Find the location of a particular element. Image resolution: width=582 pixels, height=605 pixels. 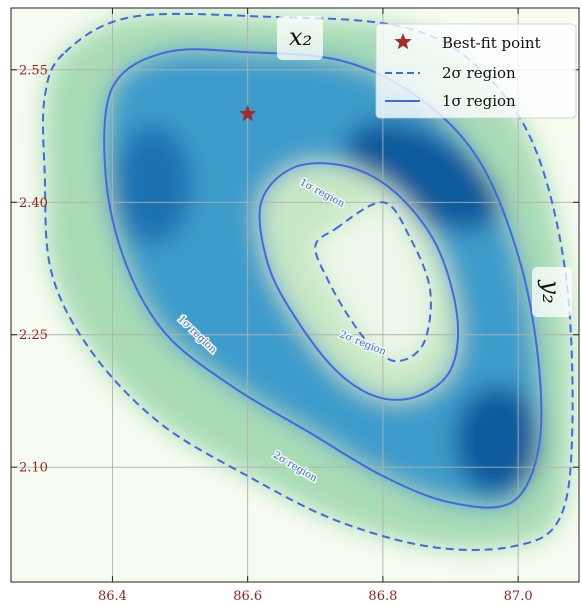

legend-label-2sigma: 2σ region is located at coordinates (479, 73).